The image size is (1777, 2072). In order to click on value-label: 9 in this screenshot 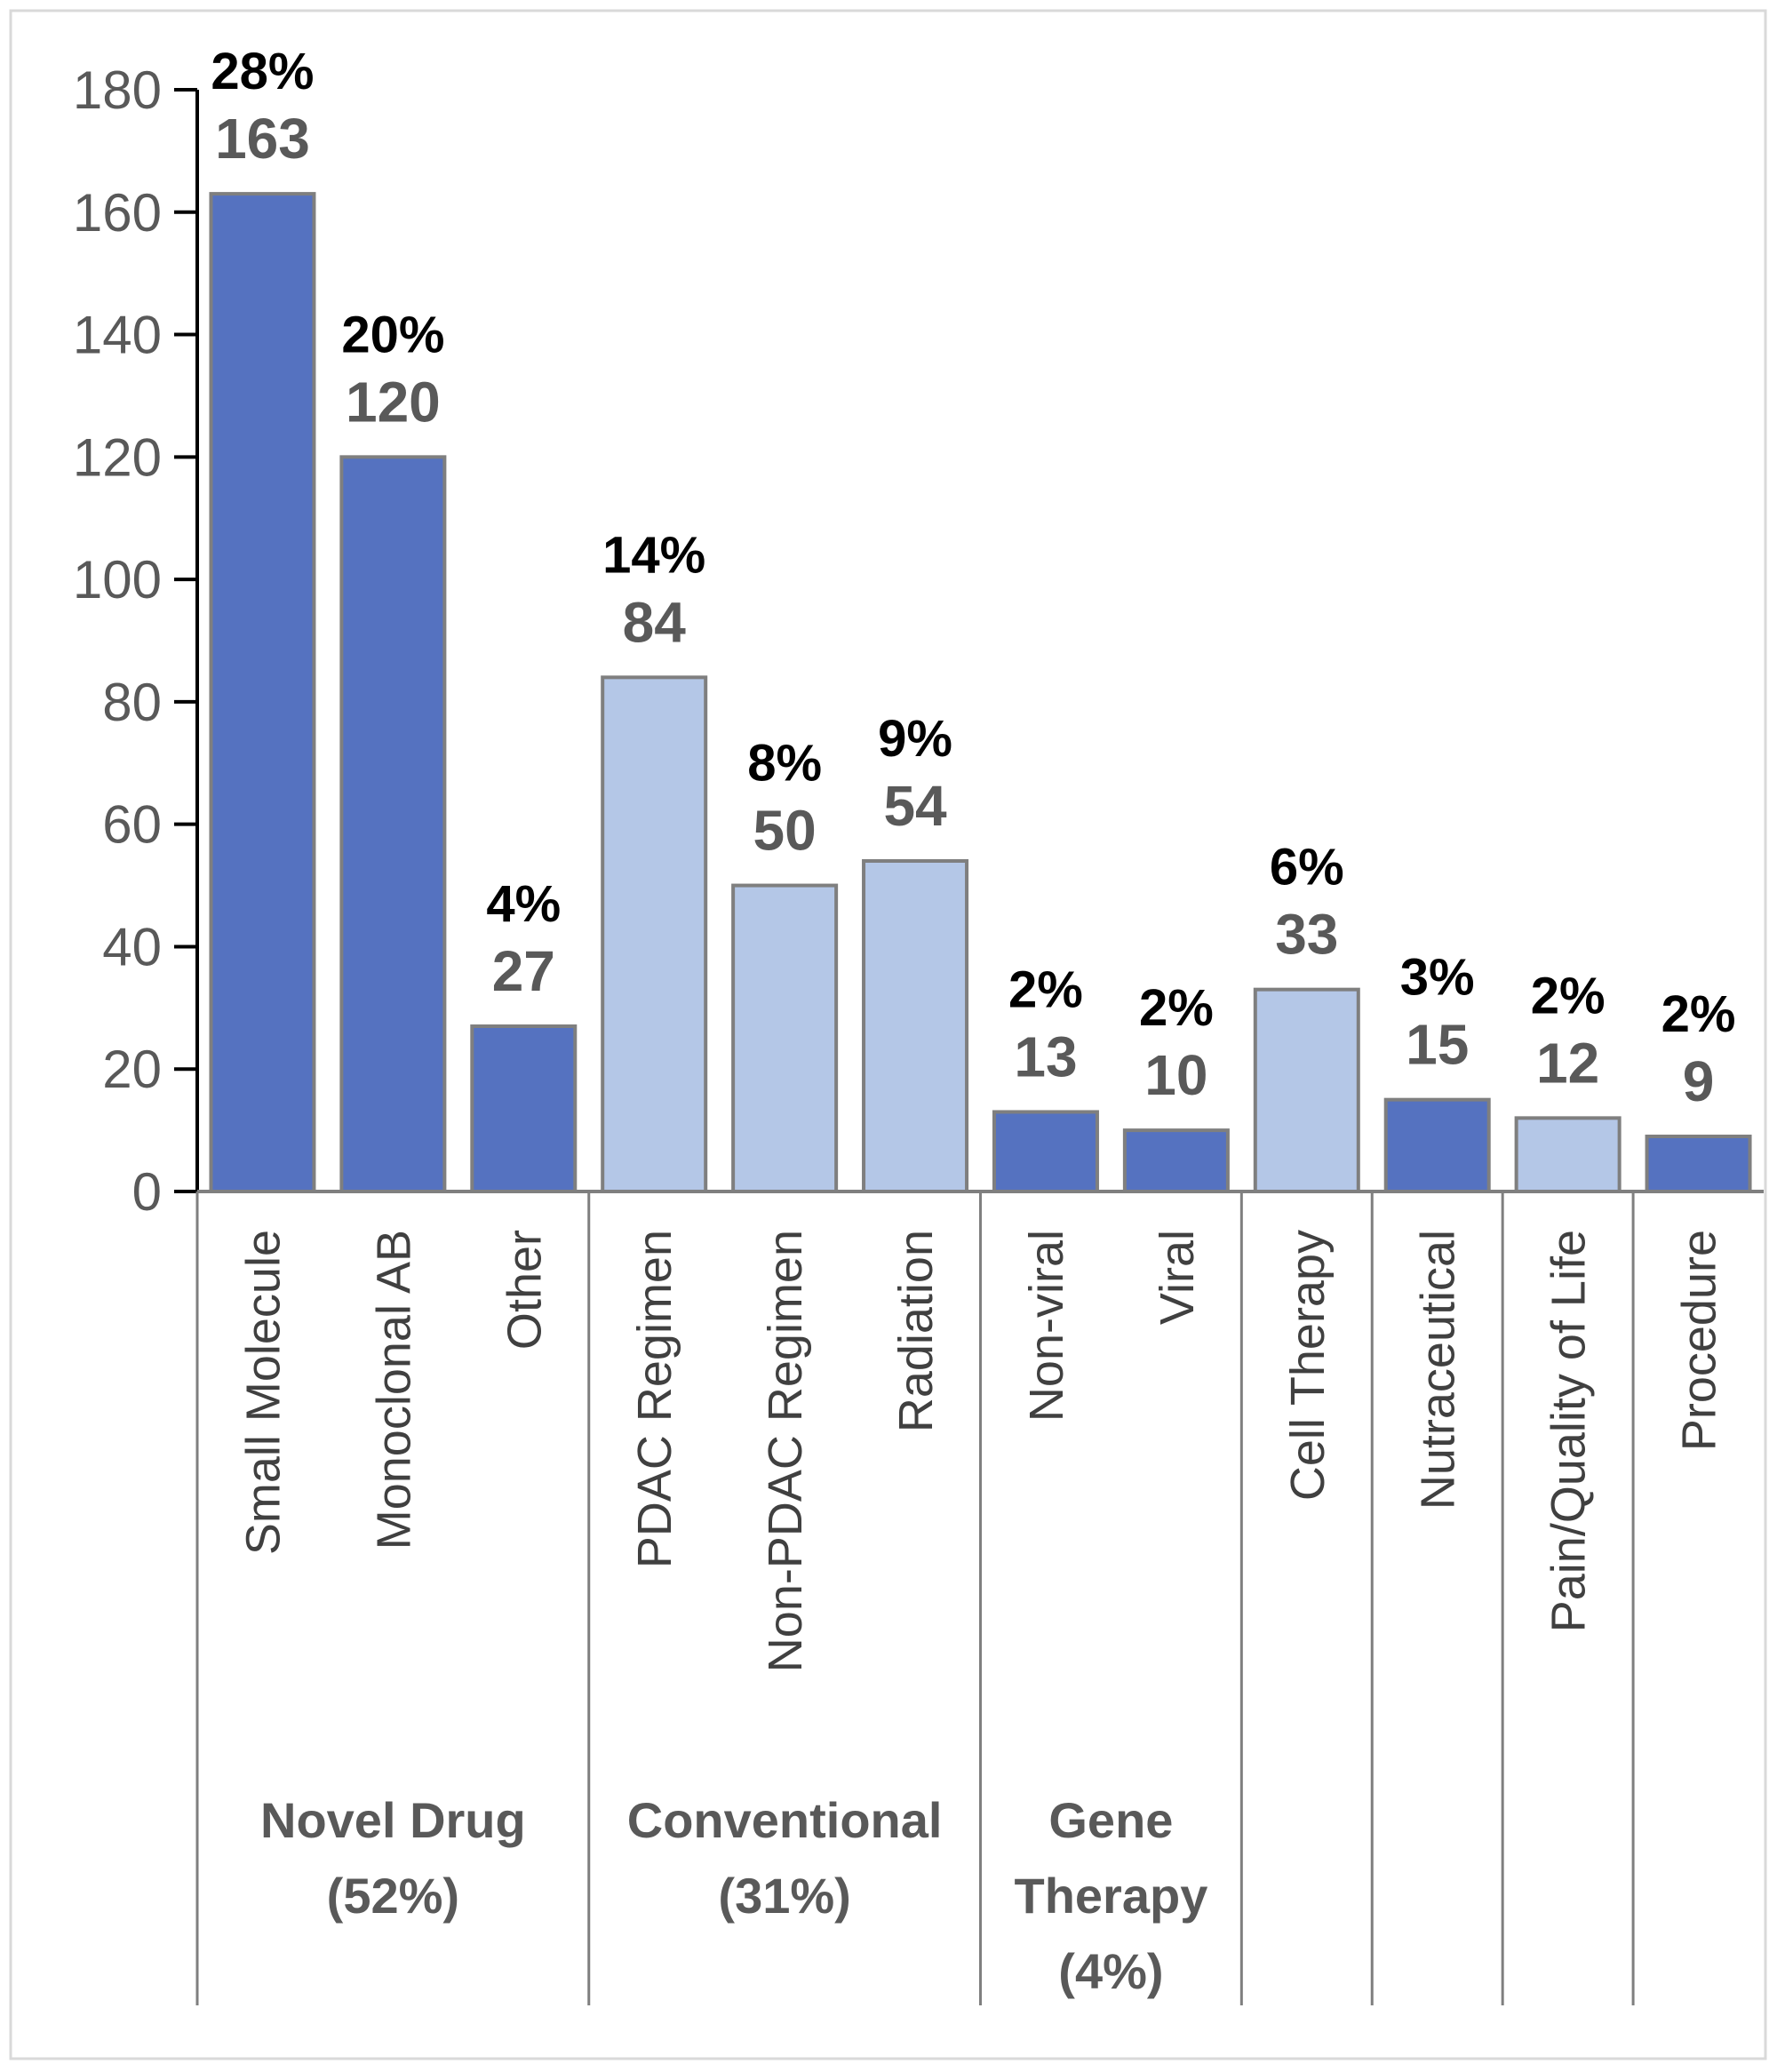, I will do `click(1699, 1081)`.